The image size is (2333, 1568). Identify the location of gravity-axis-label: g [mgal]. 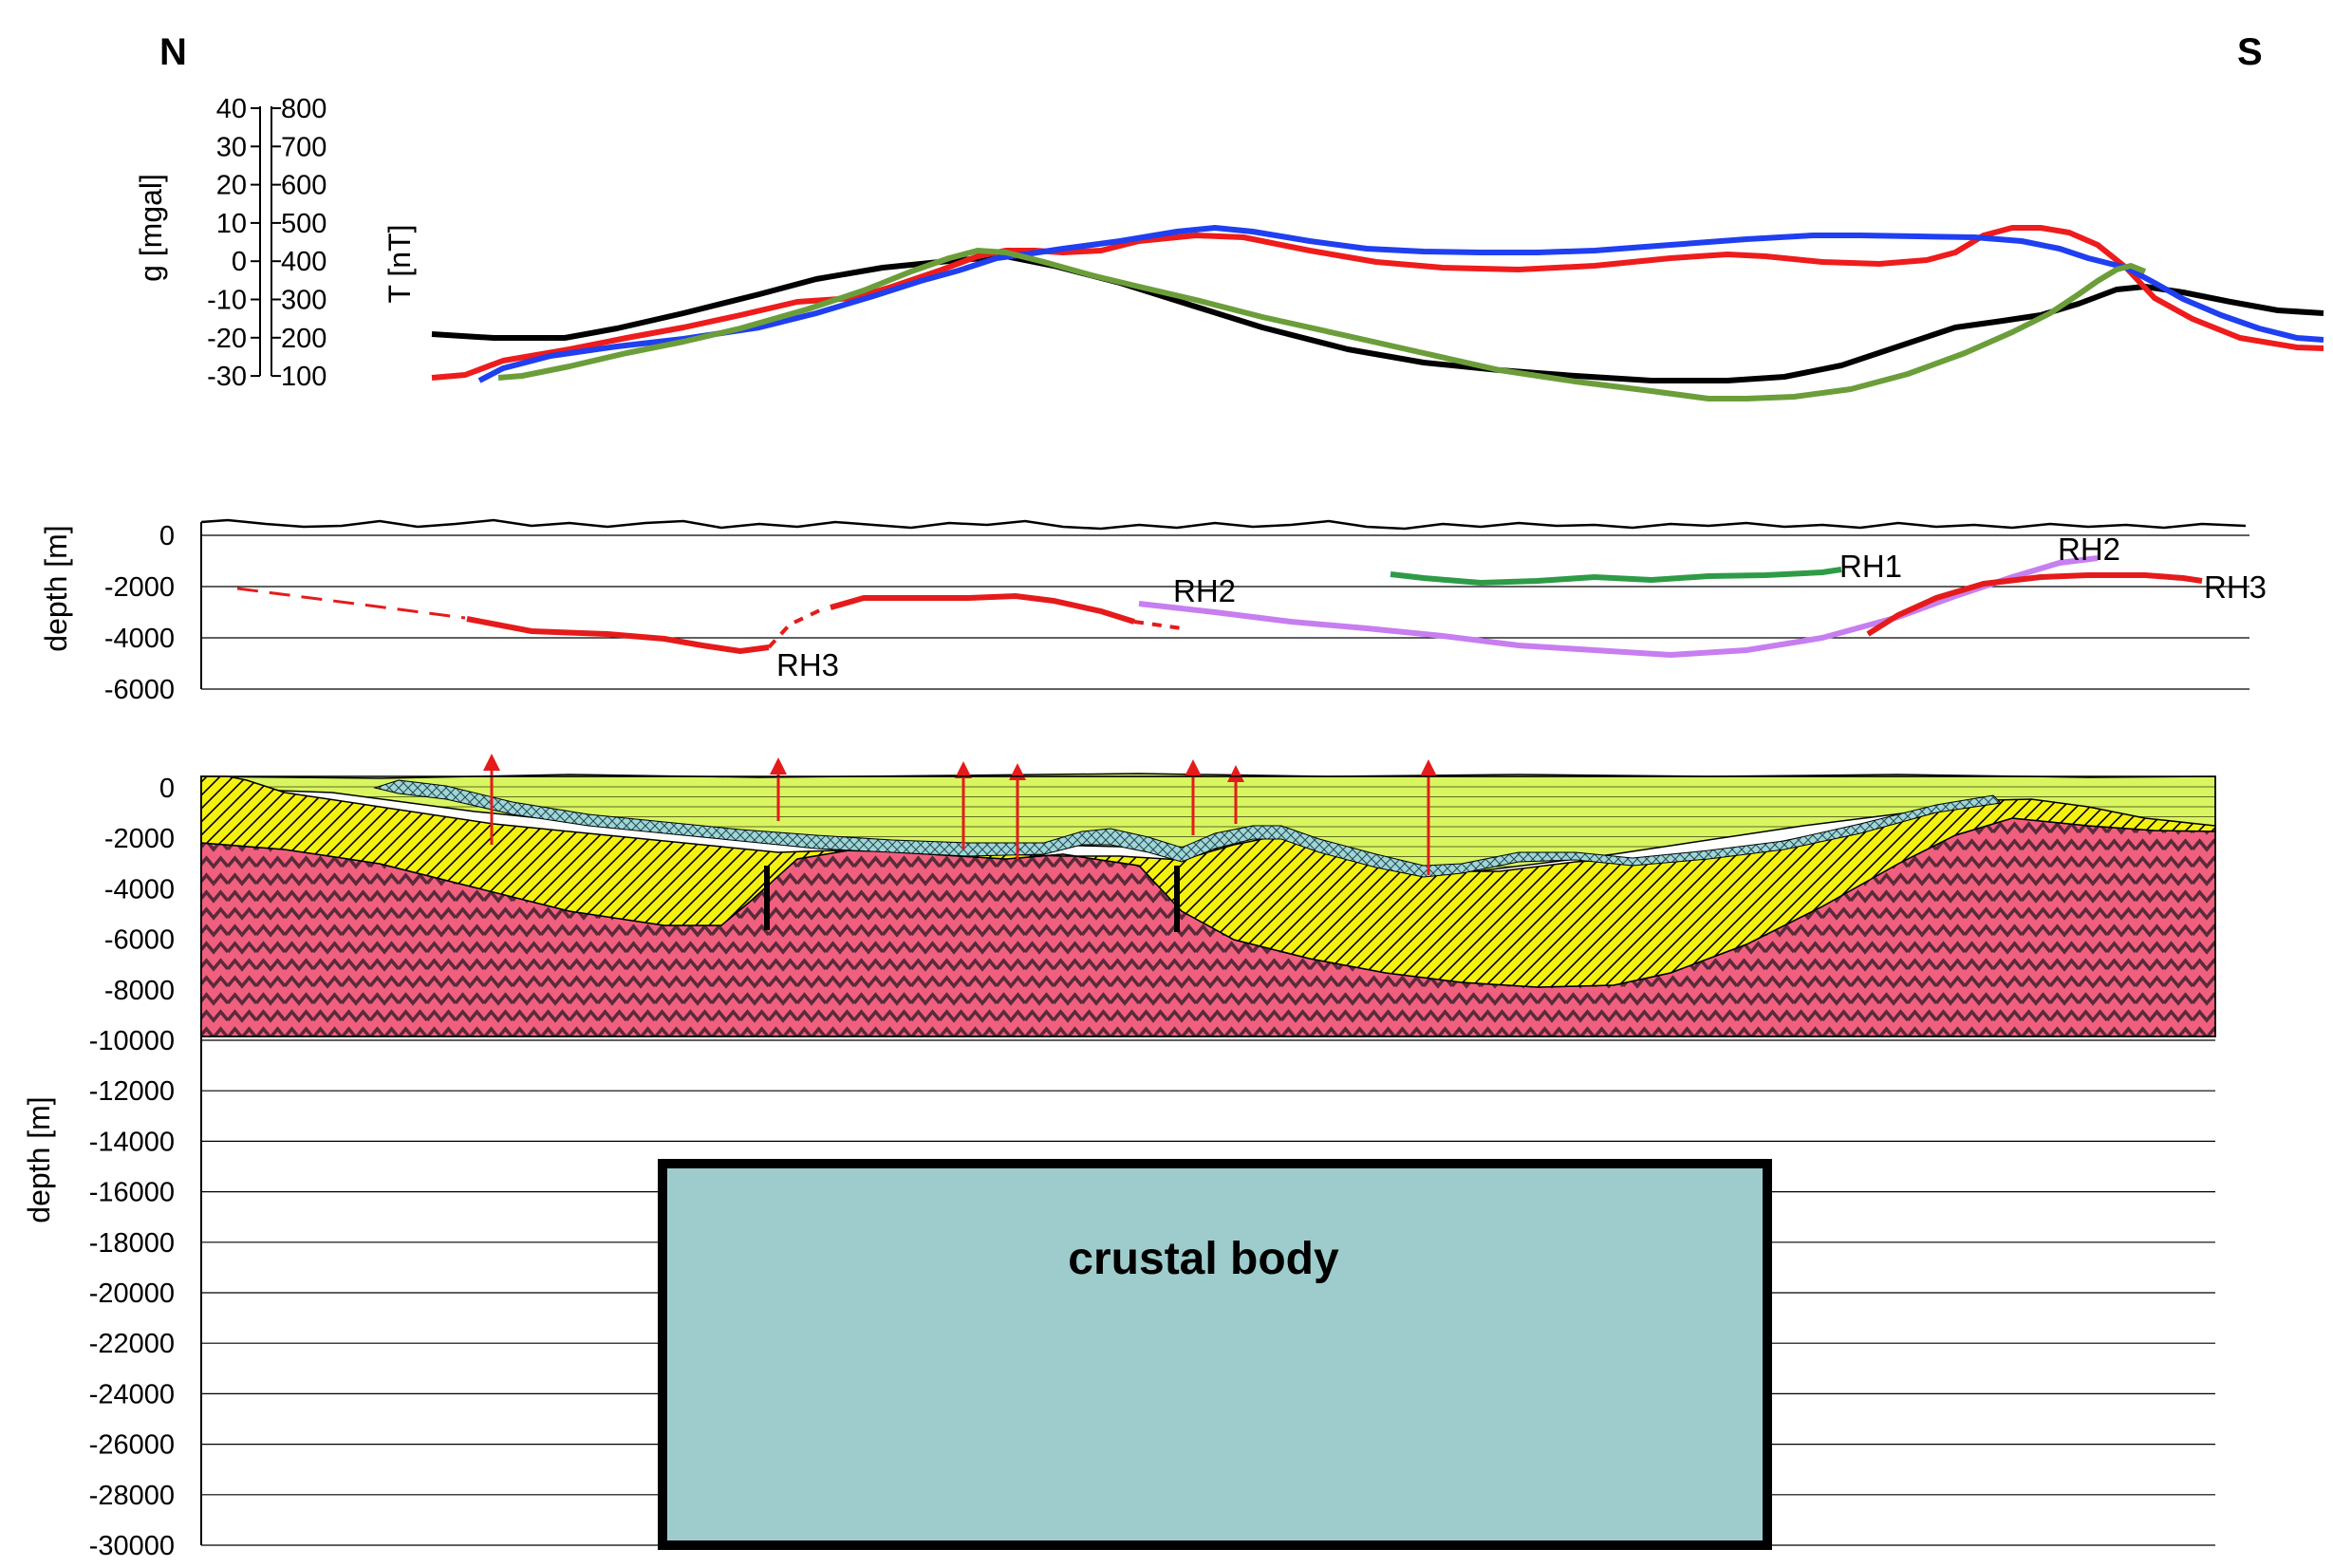
(151, 228).